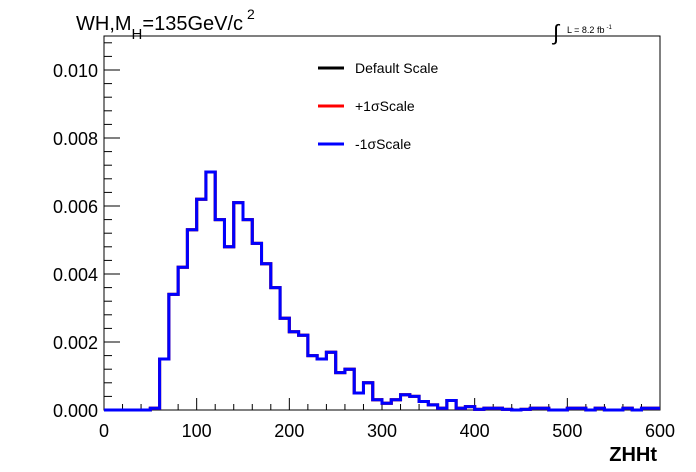  Describe the element at coordinates (75, 71) in the screenshot. I see `y-tick-label: 0.010` at that location.